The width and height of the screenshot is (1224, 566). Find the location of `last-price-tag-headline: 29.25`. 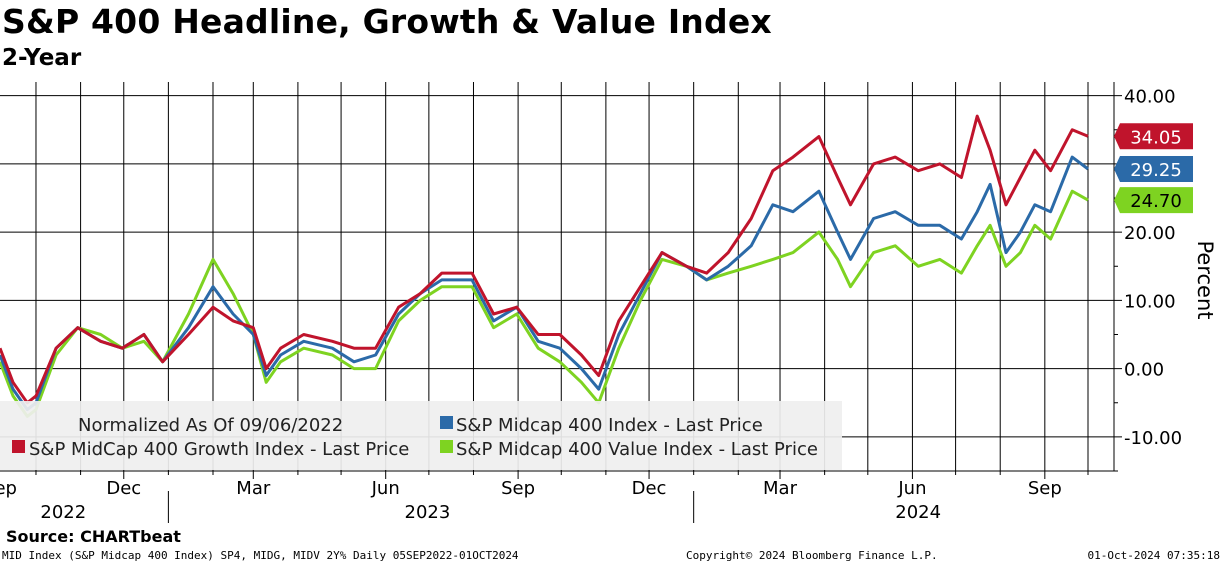

last-price-tag-headline: 29.25 is located at coordinates (1153, 169).